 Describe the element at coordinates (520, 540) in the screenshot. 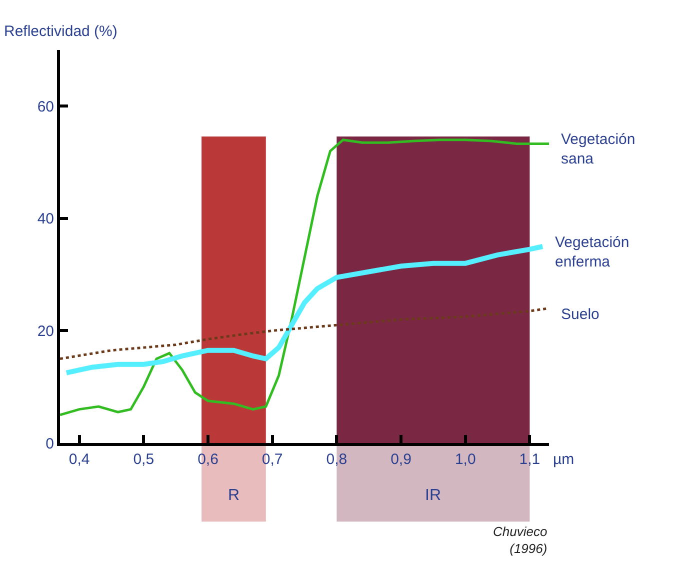

I see `text: Chuvieco (1996)` at that location.